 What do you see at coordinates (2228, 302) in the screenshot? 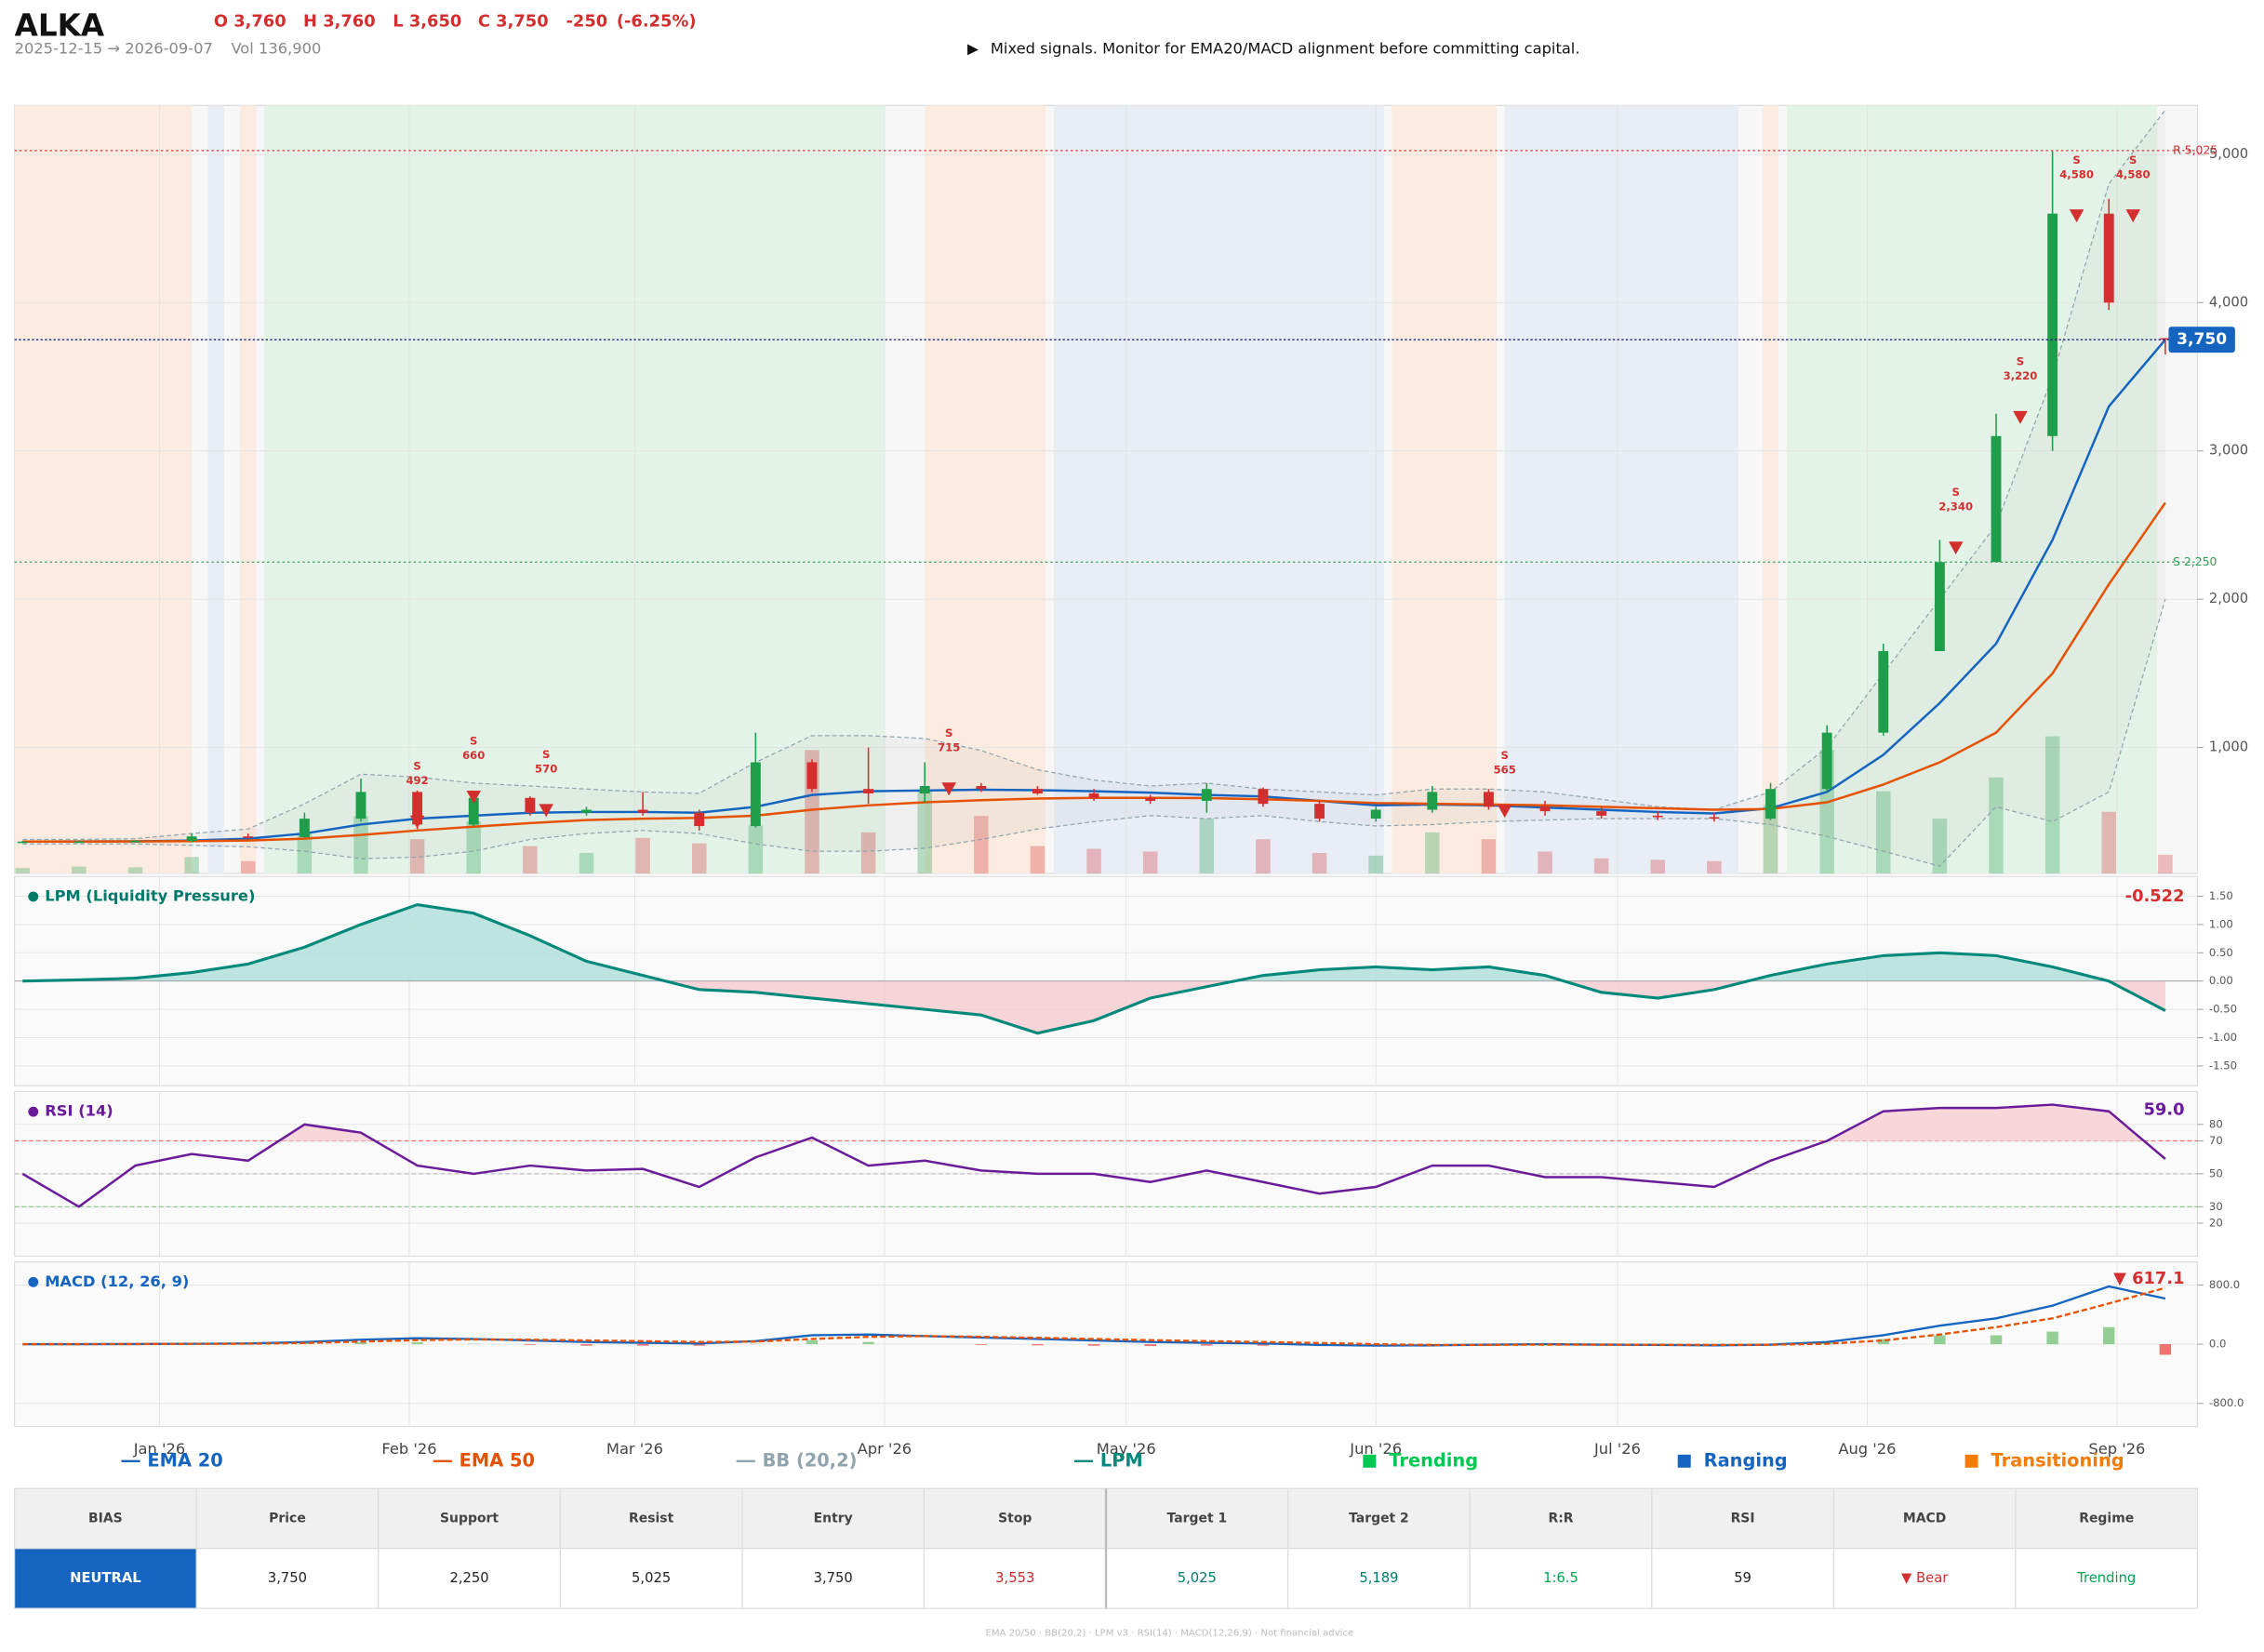
I see `y-tick-label: 4,000` at bounding box center [2228, 302].